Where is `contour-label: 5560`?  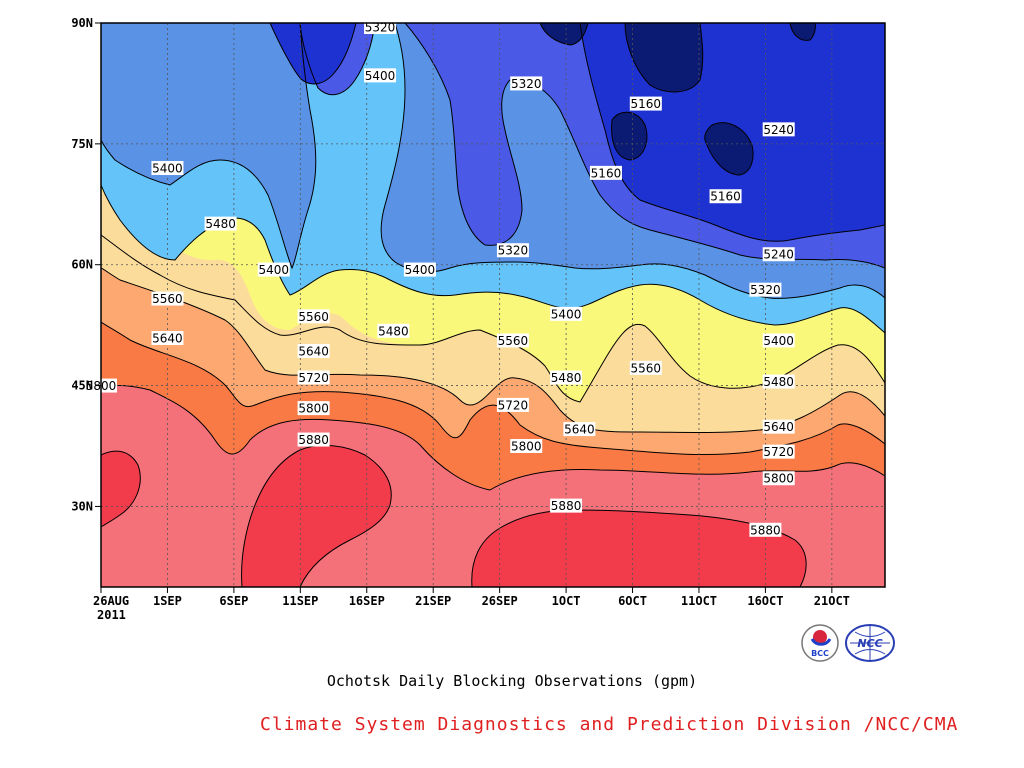 contour-label: 5560 is located at coordinates (313, 316).